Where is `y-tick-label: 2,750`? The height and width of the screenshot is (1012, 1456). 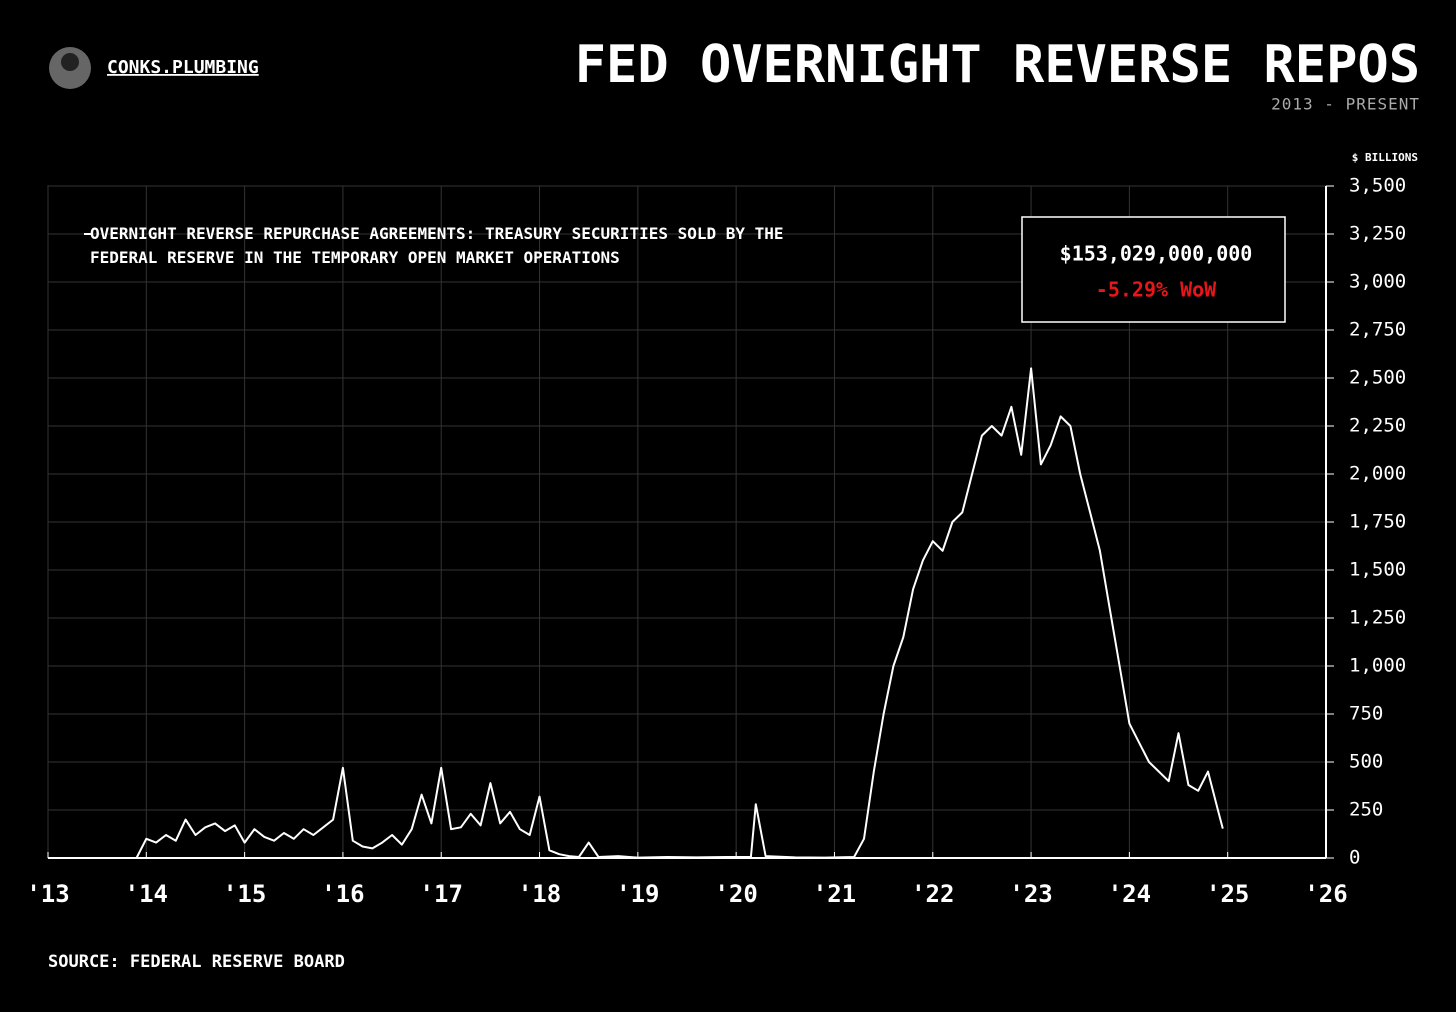
y-tick-label: 2,750 is located at coordinates (1377, 330).